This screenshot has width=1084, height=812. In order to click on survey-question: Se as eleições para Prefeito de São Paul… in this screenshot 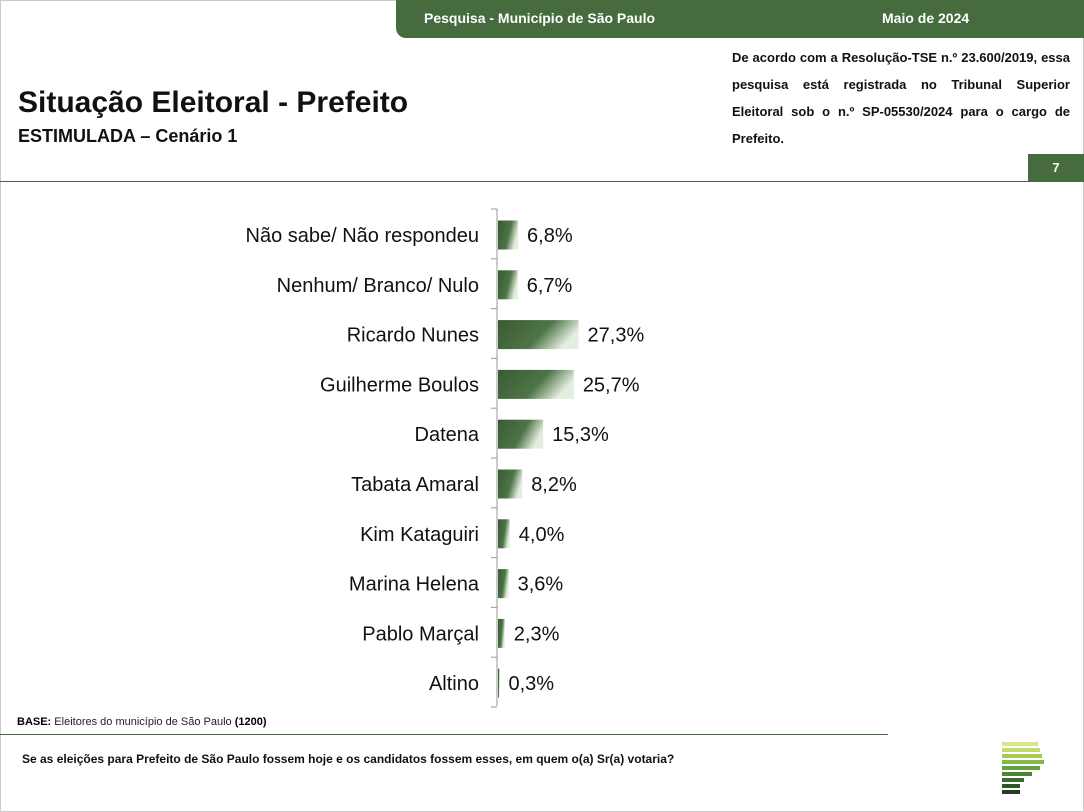, I will do `click(348, 759)`.